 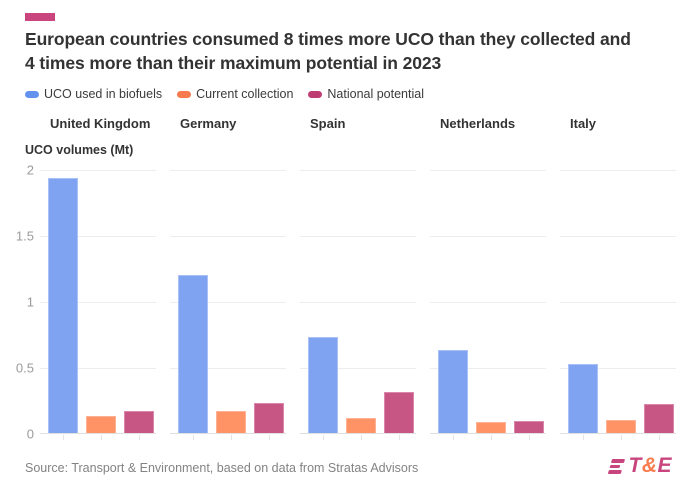 I want to click on y-axis-tick-label: 0, so click(x=30, y=434).